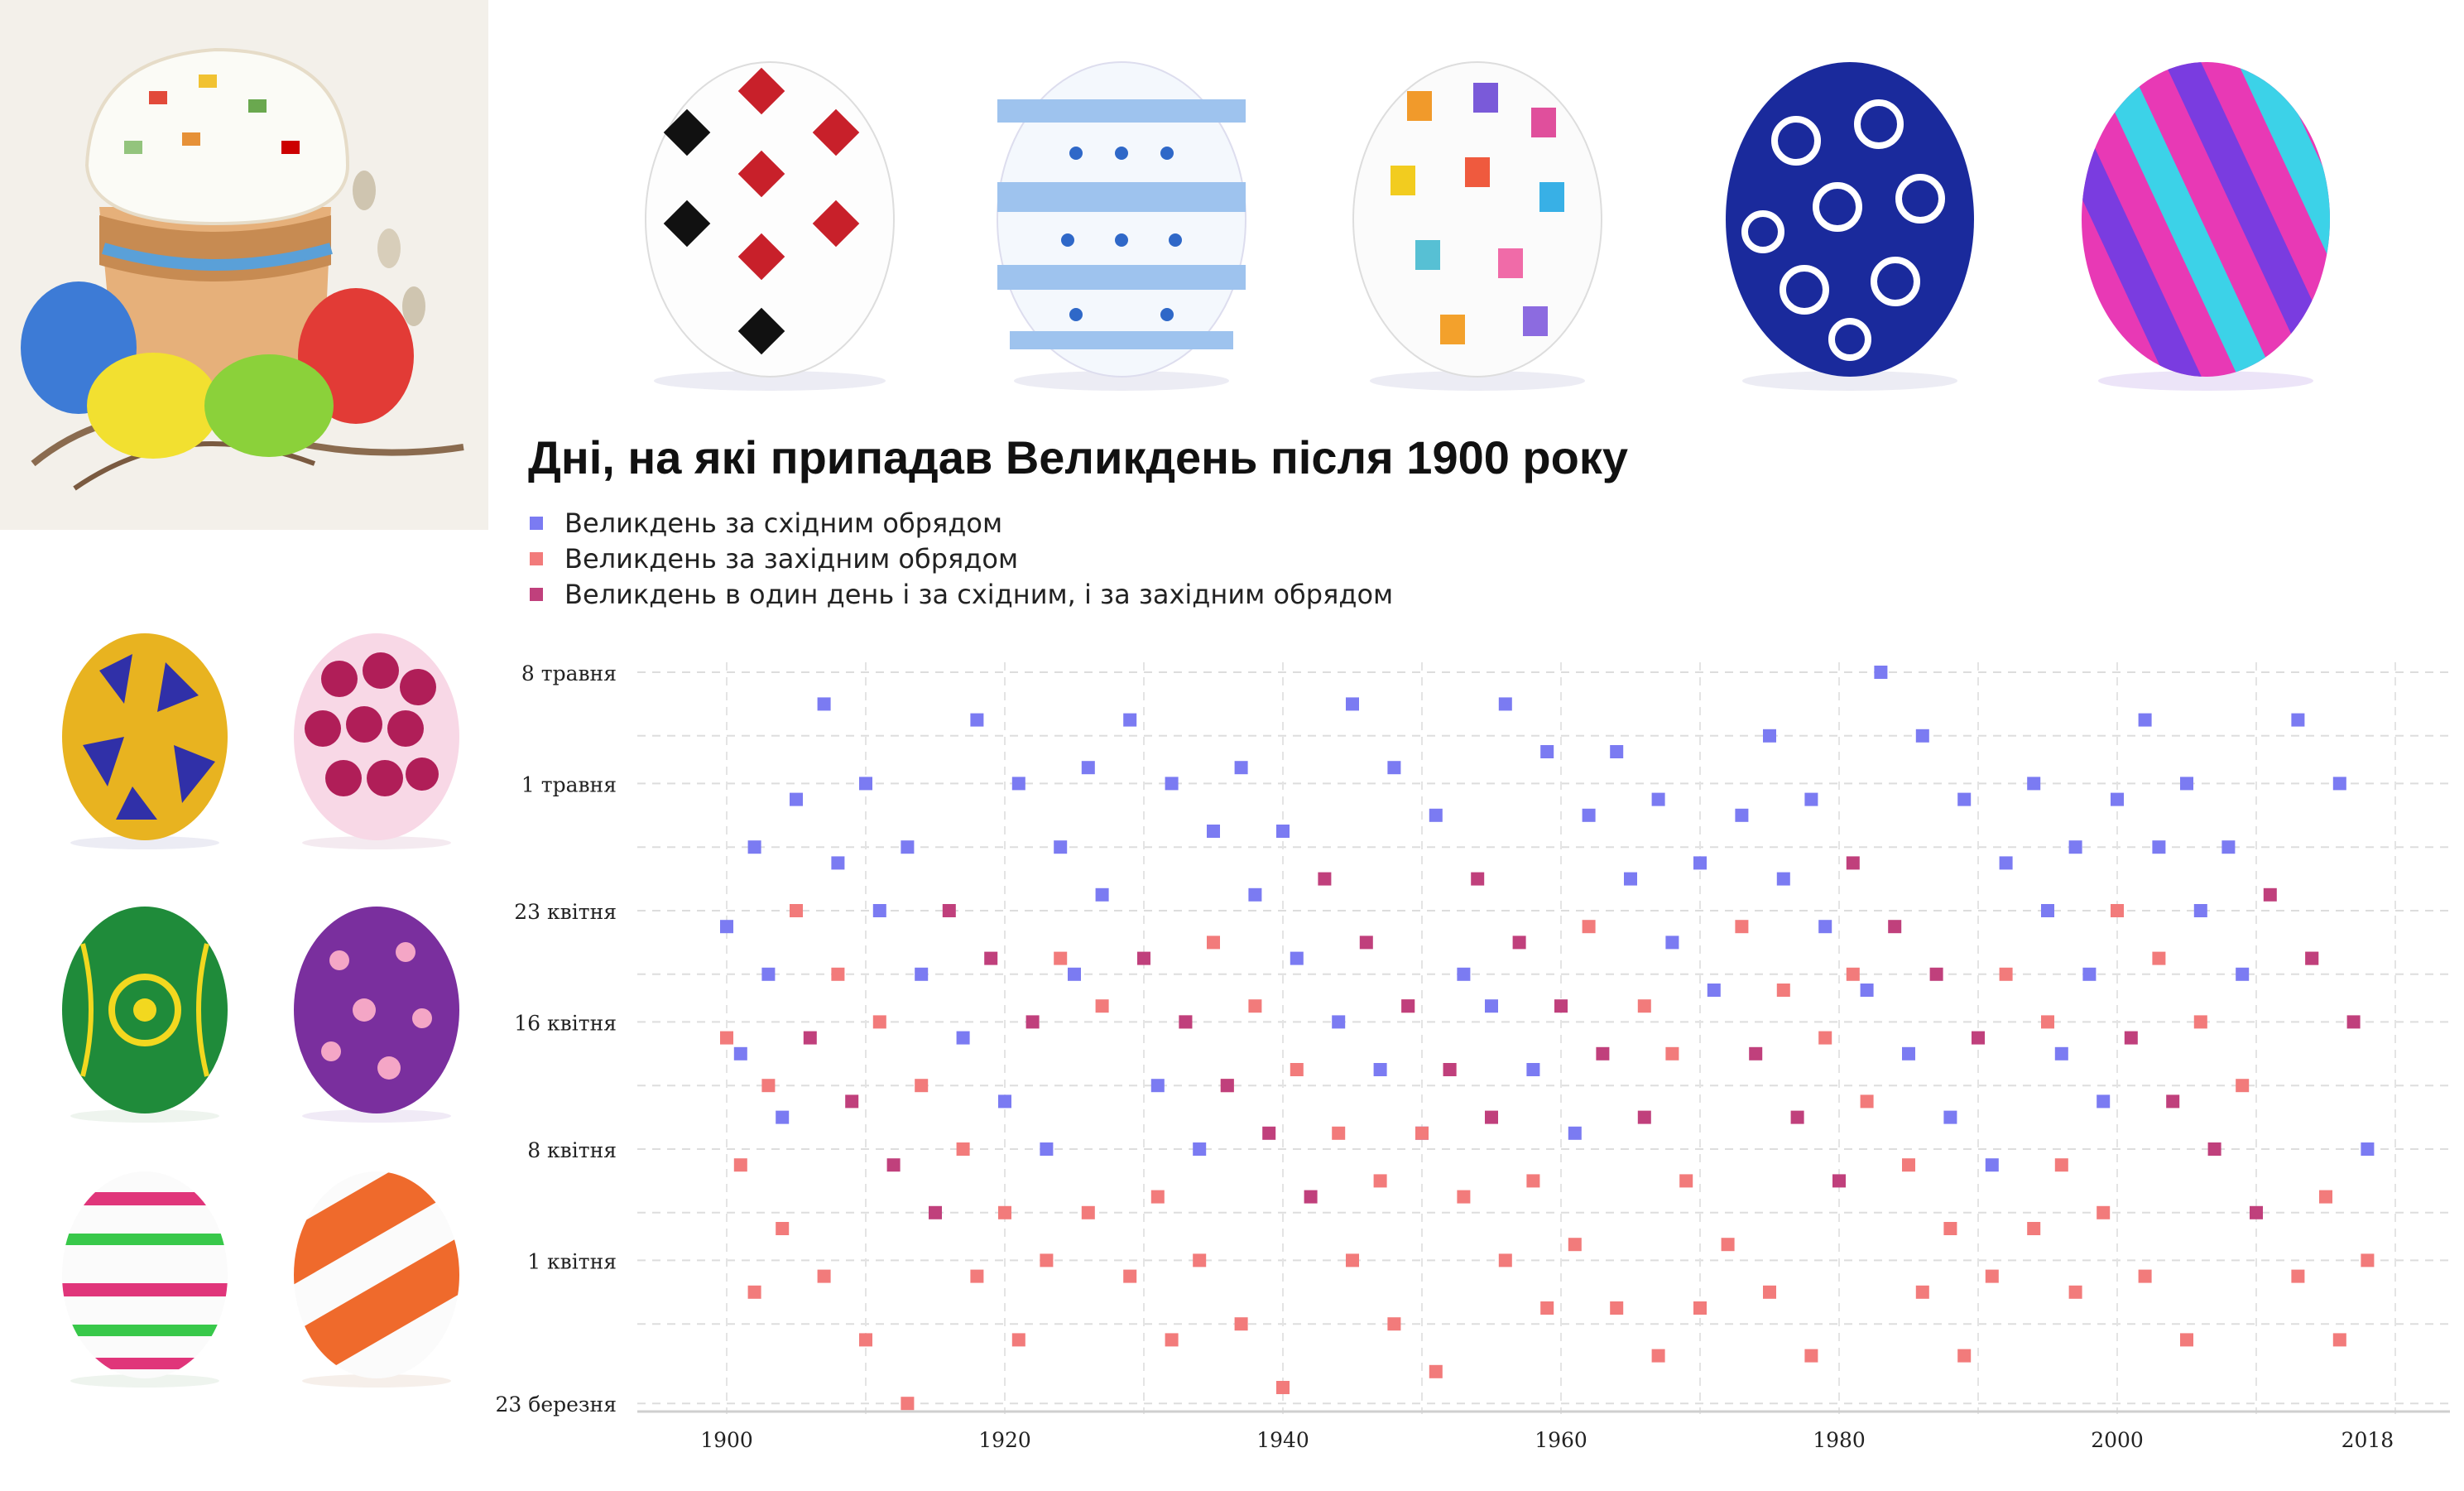 The image size is (2464, 1491). I want to click on legend-item-western: Великдень за західним обрядом, so click(961, 558).